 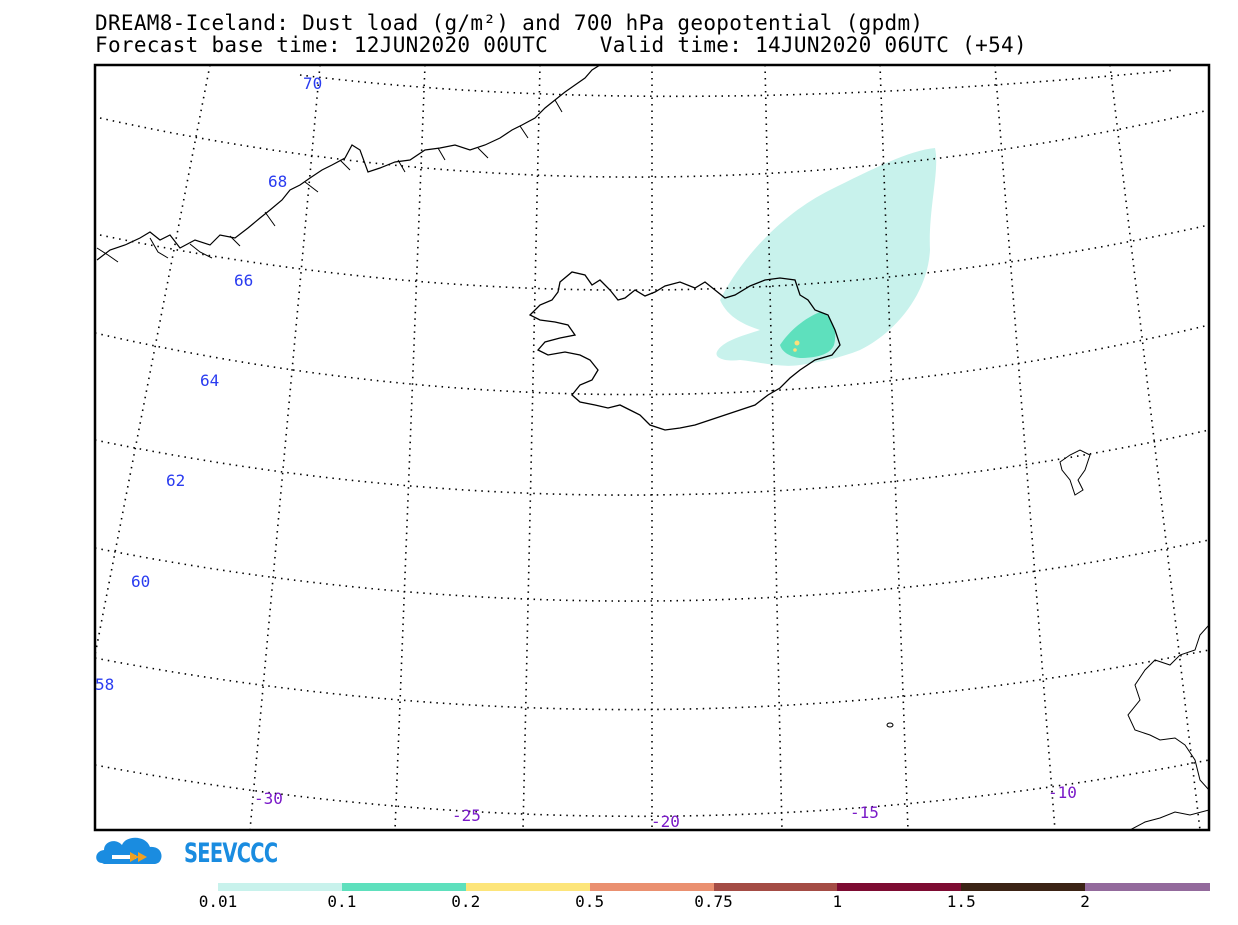 I want to click on latitude-label: 68, so click(x=278, y=181).